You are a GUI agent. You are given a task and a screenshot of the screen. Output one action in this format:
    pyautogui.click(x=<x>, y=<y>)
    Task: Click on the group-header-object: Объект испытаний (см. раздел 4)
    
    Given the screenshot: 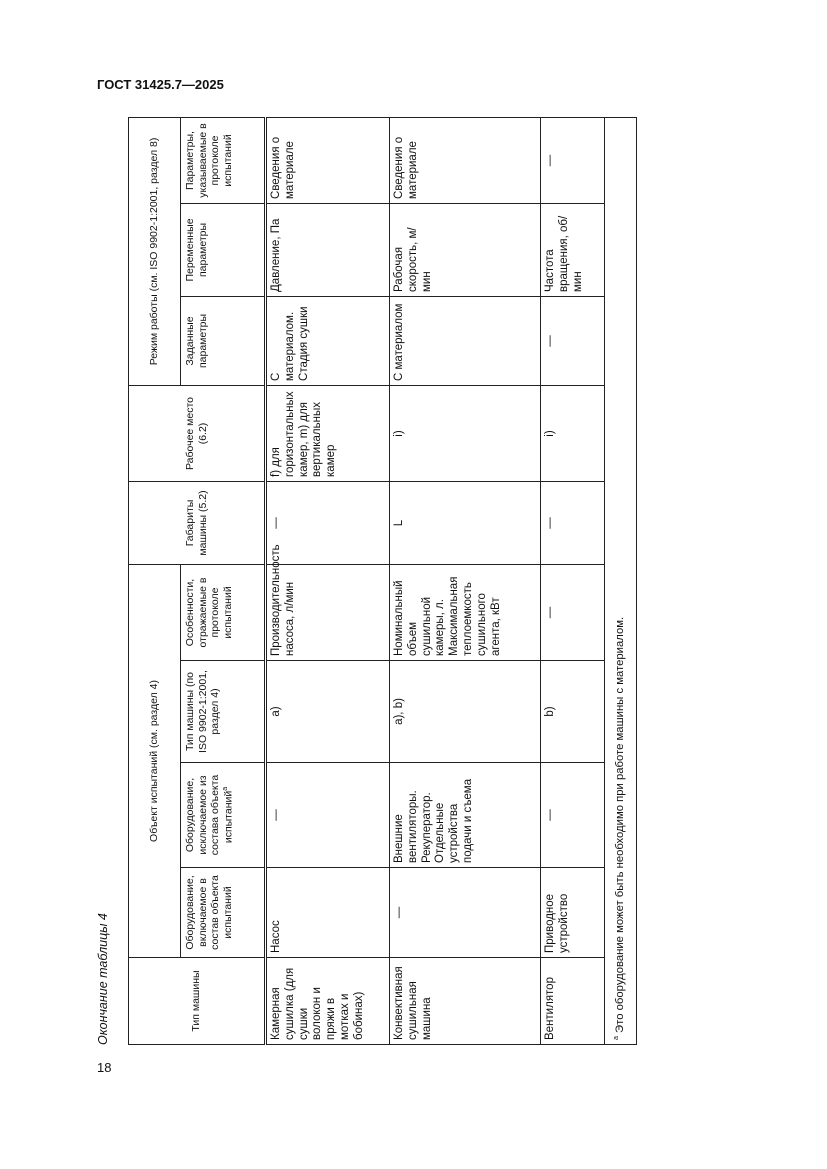 What is the action you would take?
    pyautogui.click(x=154, y=761)
    